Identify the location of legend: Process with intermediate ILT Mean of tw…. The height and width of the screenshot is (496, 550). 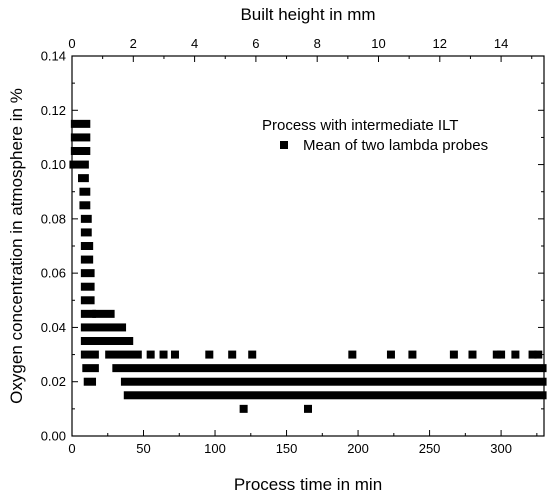
(375, 135).